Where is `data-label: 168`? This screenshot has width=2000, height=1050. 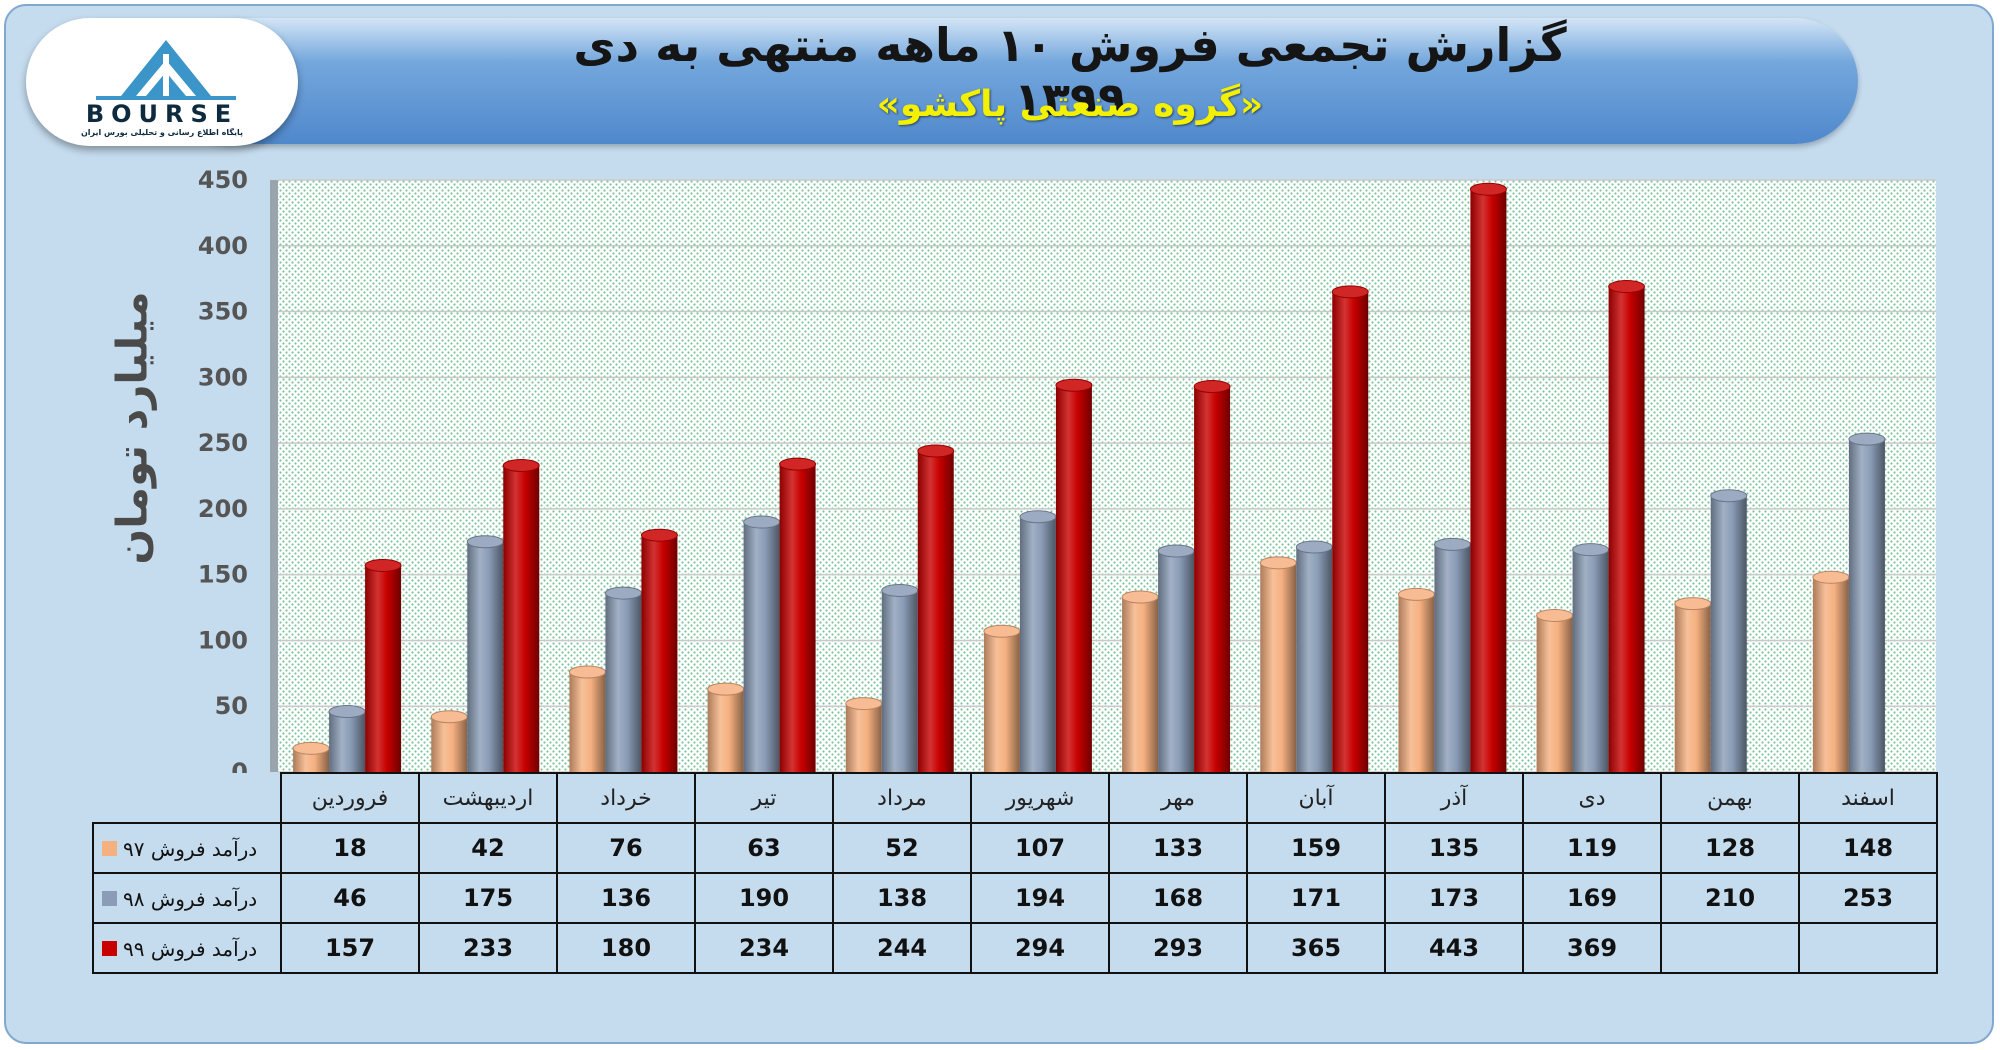
data-label: 168 is located at coordinates (1178, 898).